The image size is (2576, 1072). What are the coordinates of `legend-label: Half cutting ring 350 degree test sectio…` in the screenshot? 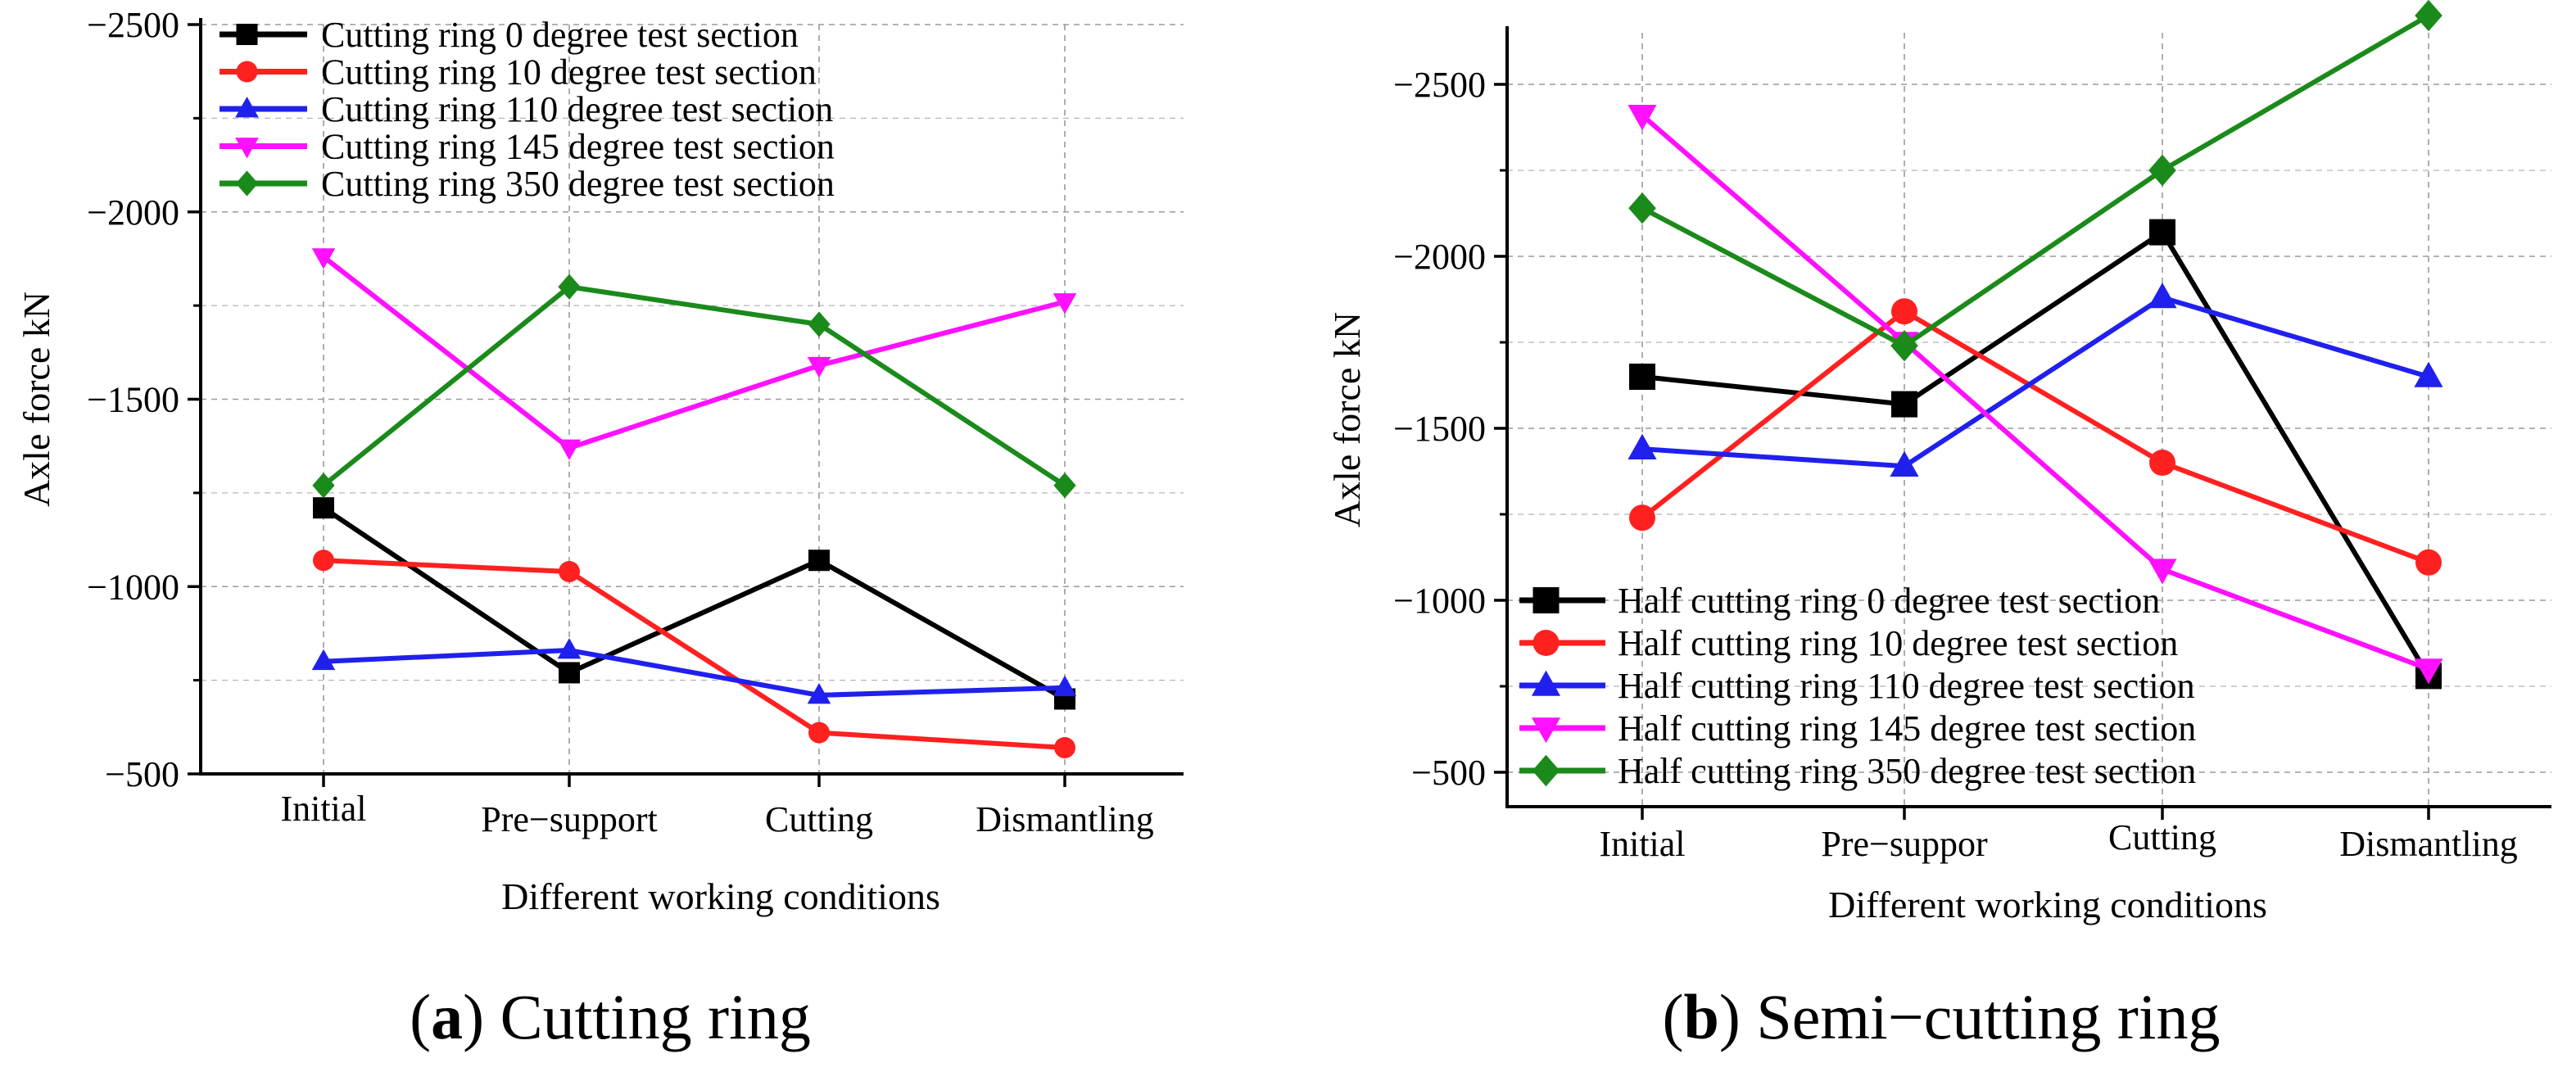 It's located at (1907, 771).